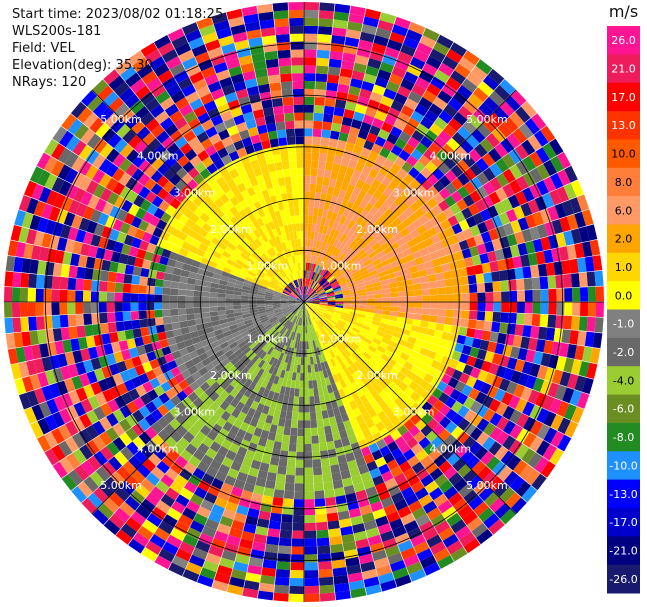 This screenshot has height=607, width=647. I want to click on ring-label: 4.00km, so click(451, 156).